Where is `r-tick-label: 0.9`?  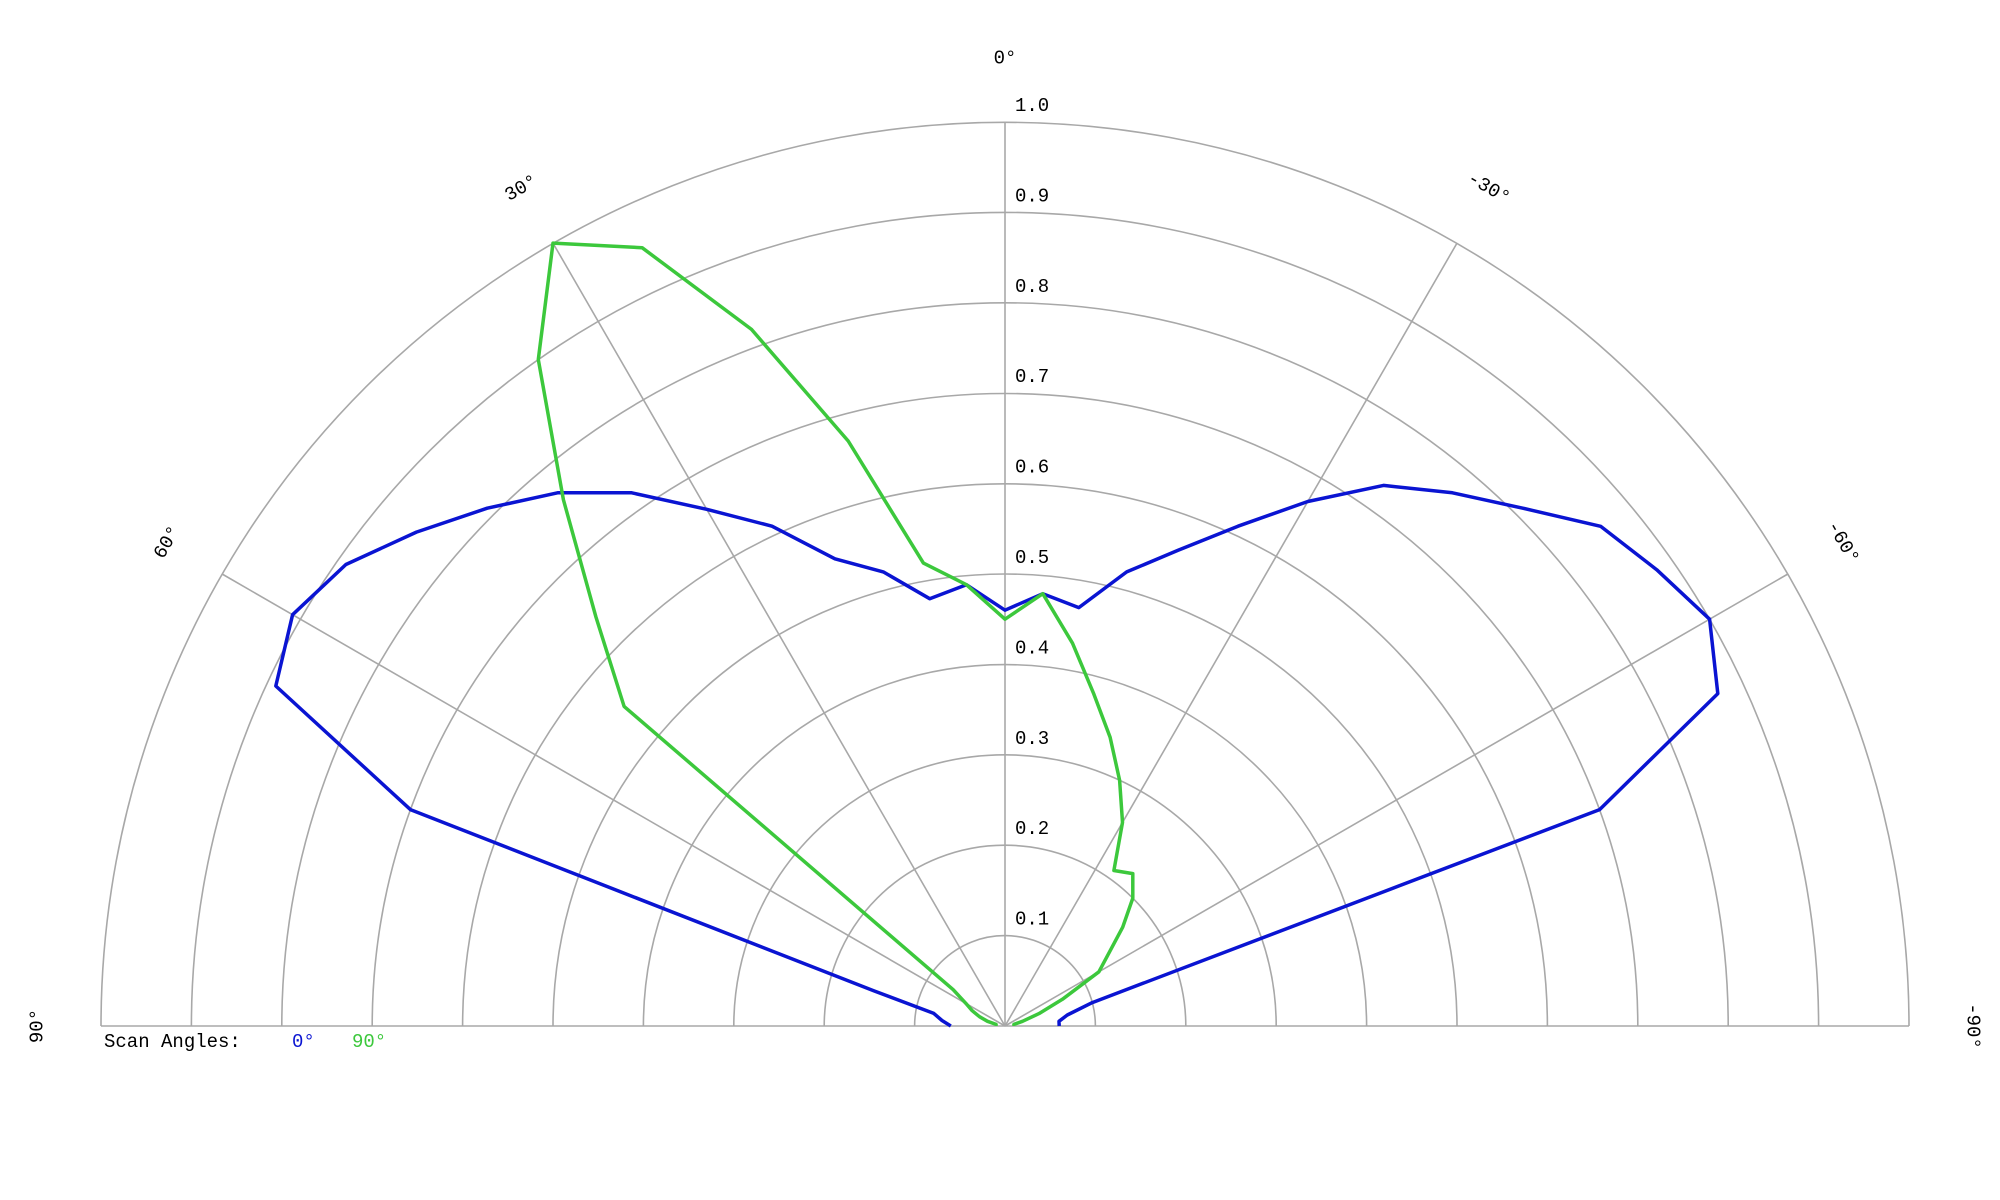 r-tick-label: 0.9 is located at coordinates (1032, 196).